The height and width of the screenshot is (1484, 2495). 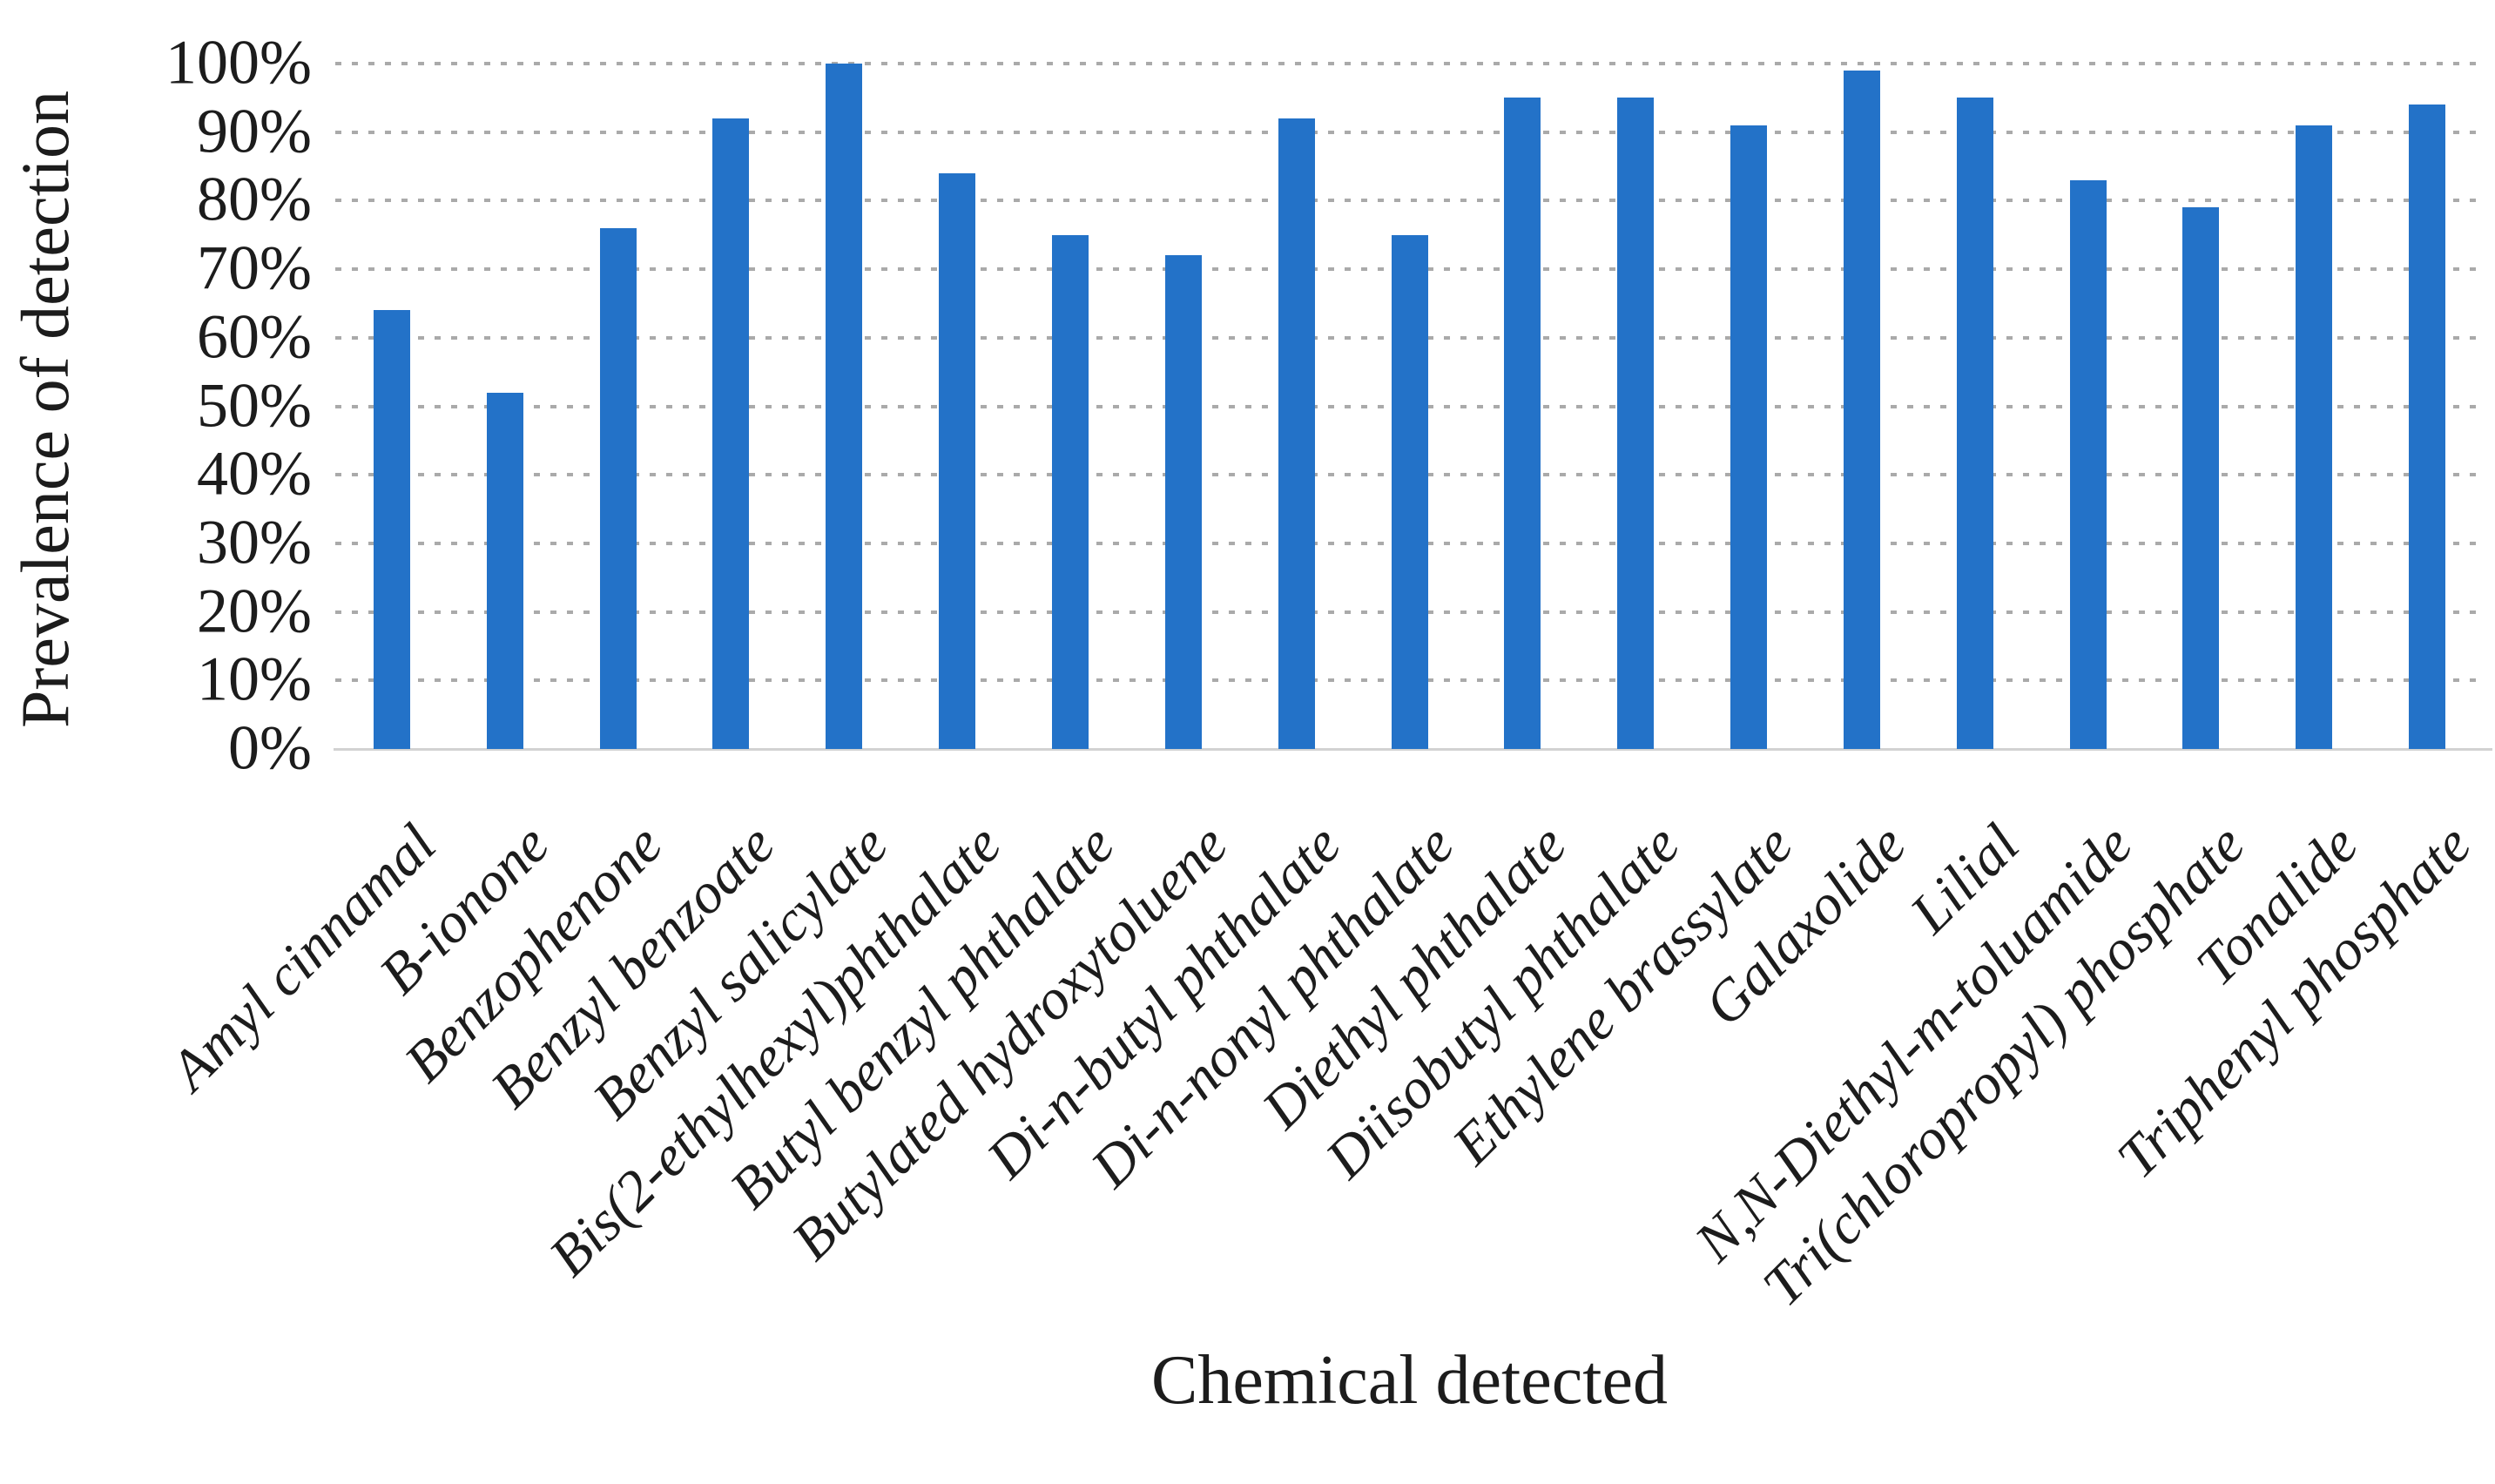 I want to click on y-tick-label: 100%, so click(x=238, y=62).